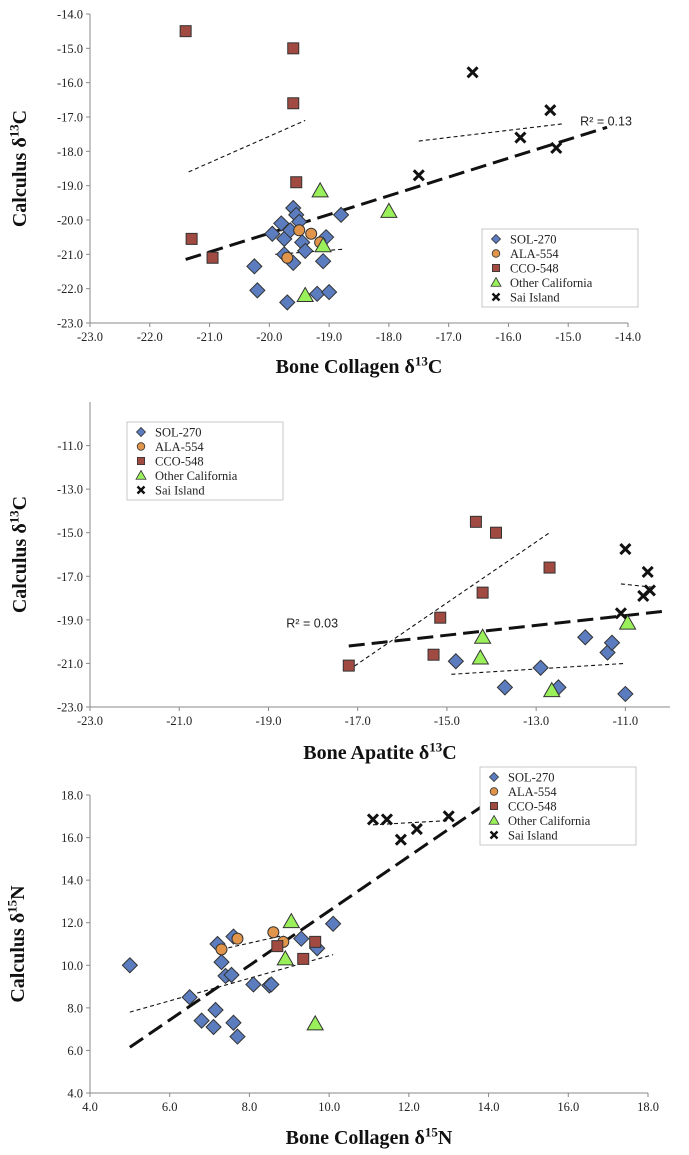 The width and height of the screenshot is (689, 1155). I want to click on x-axis-title: Bone Apatite δ13C, so click(379, 751).